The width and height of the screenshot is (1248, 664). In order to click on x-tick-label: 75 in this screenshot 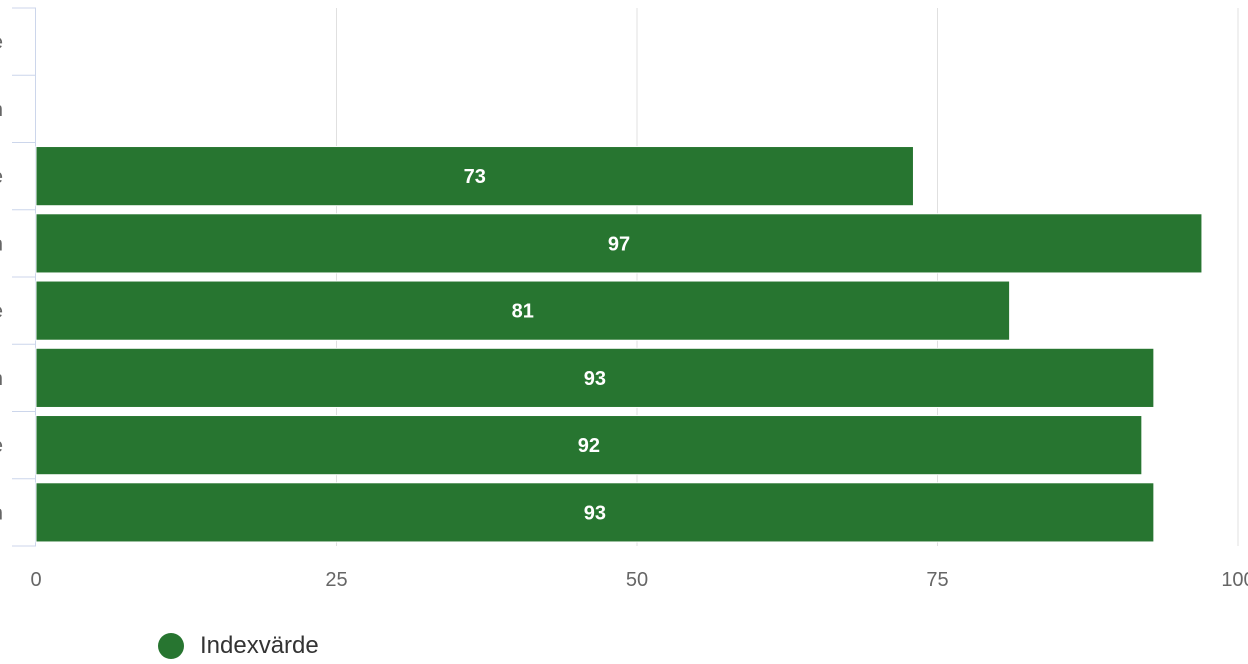, I will do `click(937, 580)`.